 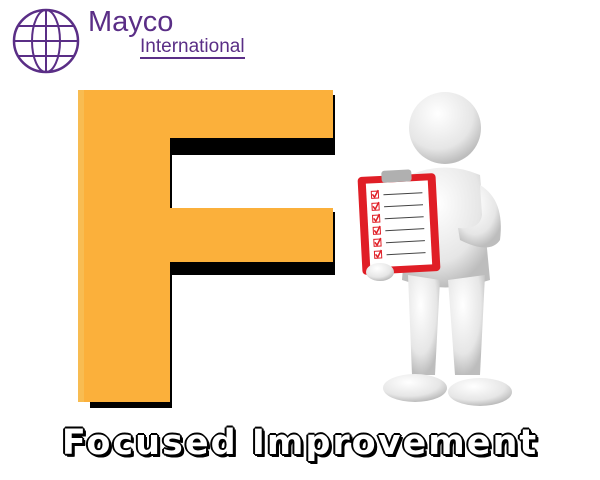 What do you see at coordinates (399, 222) in the screenshot?
I see `clipboard` at bounding box center [399, 222].